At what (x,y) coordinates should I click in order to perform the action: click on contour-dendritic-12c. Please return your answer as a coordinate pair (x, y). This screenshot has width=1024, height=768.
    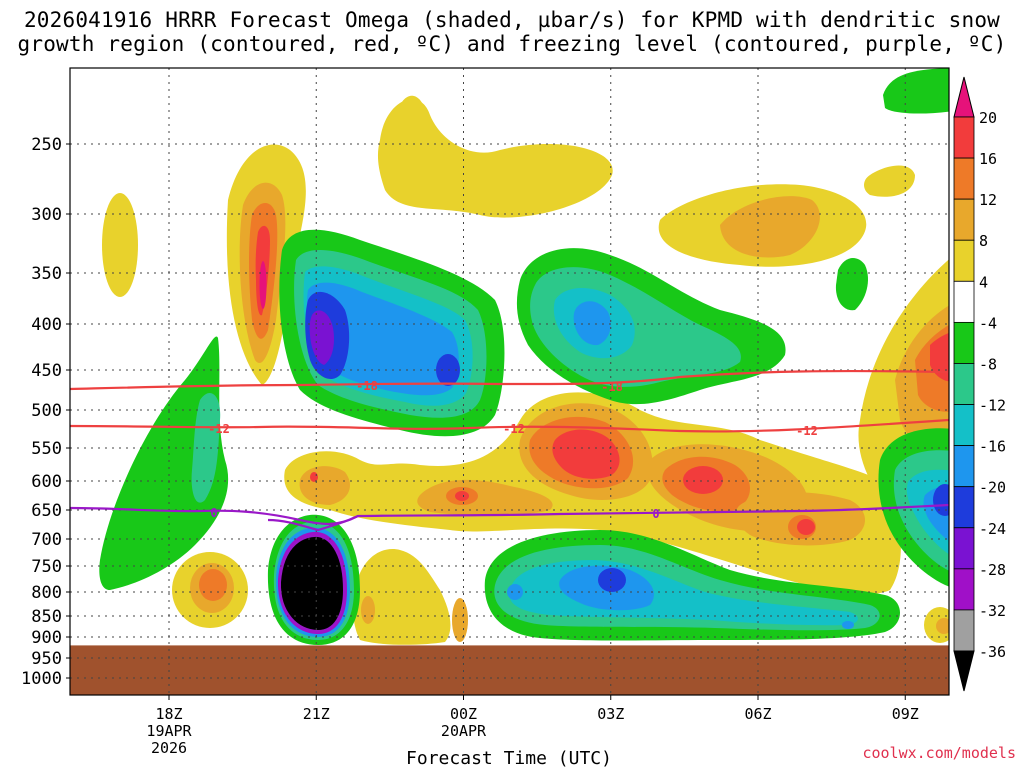
    Looking at the image, I should click on (509, 425).